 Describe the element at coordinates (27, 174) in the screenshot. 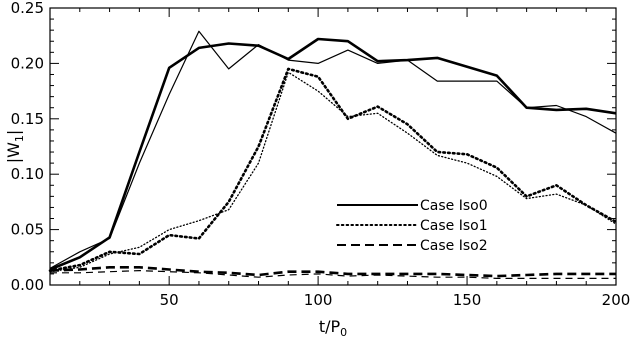

I see `y-tick-label: 0.10` at that location.